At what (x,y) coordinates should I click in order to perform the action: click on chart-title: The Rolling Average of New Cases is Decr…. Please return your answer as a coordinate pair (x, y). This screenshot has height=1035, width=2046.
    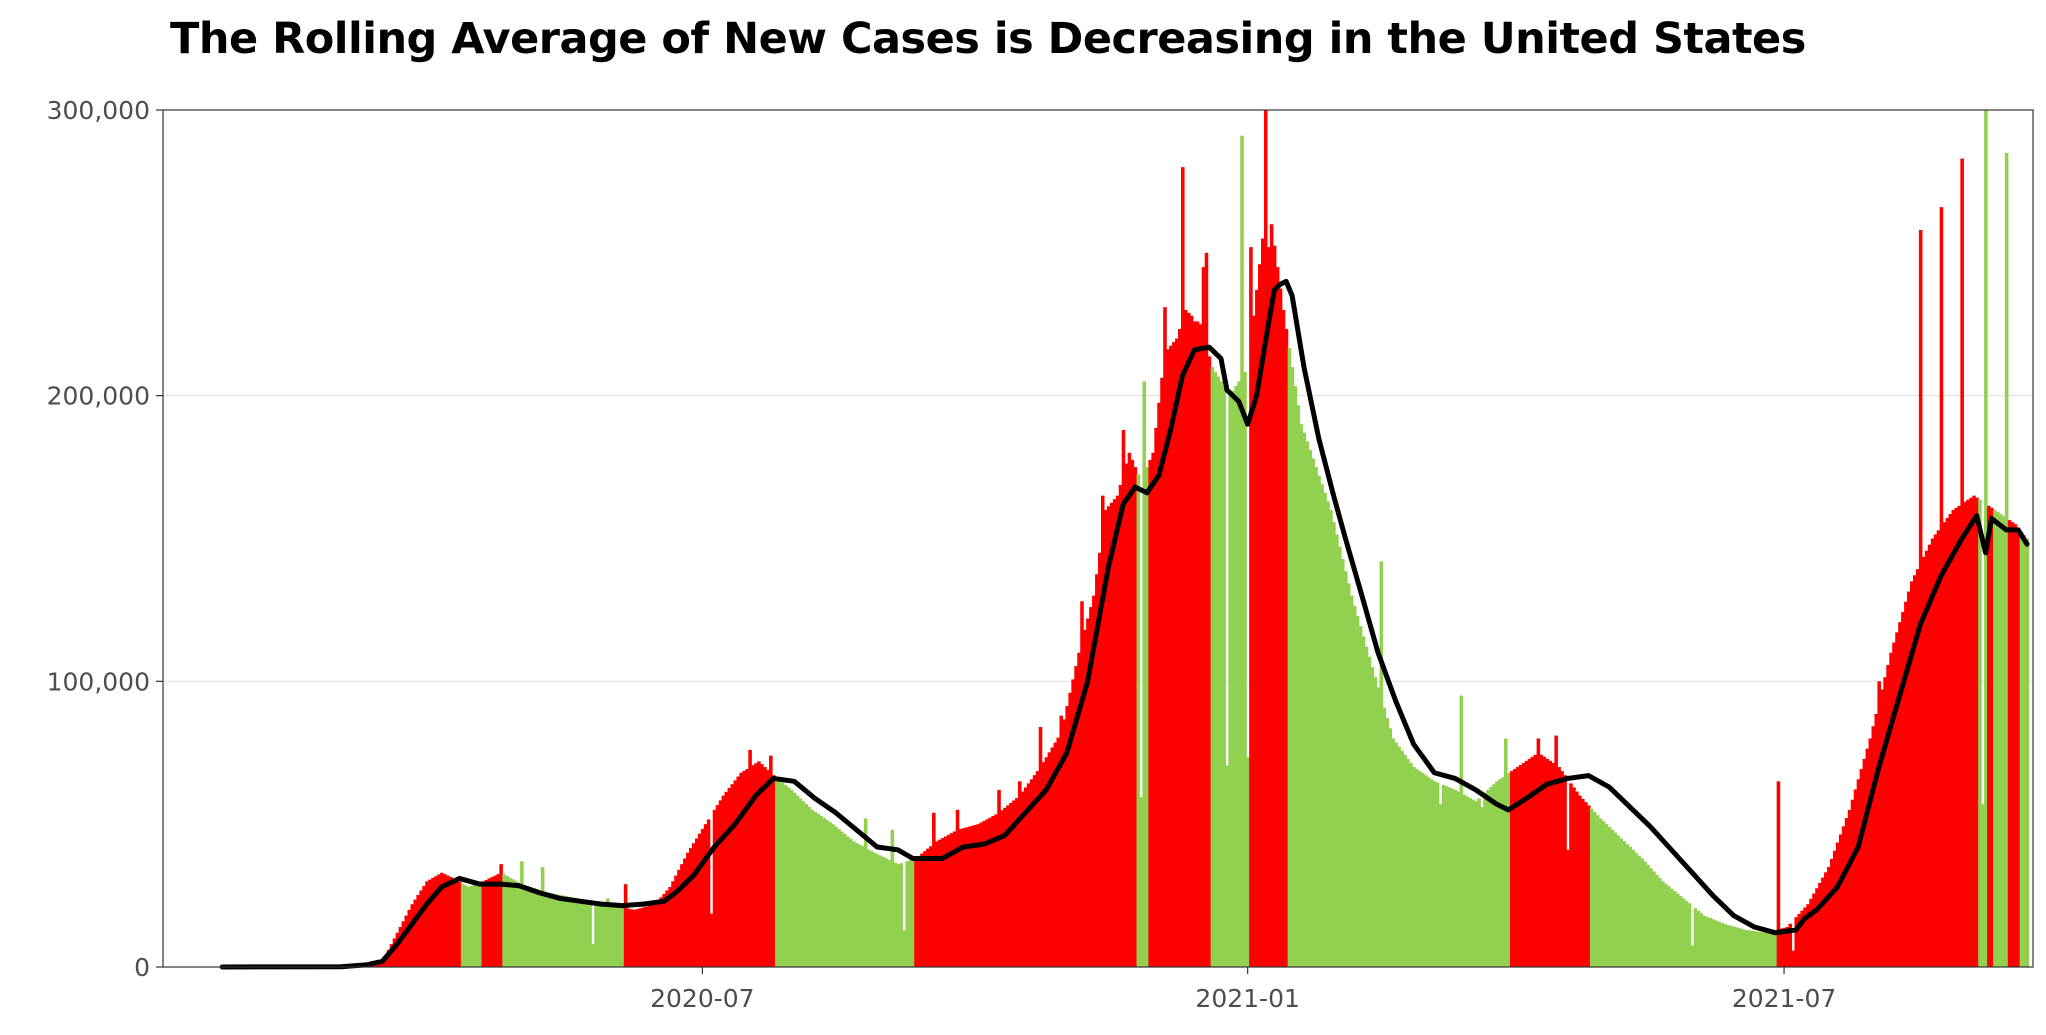
    Looking at the image, I should click on (988, 39).